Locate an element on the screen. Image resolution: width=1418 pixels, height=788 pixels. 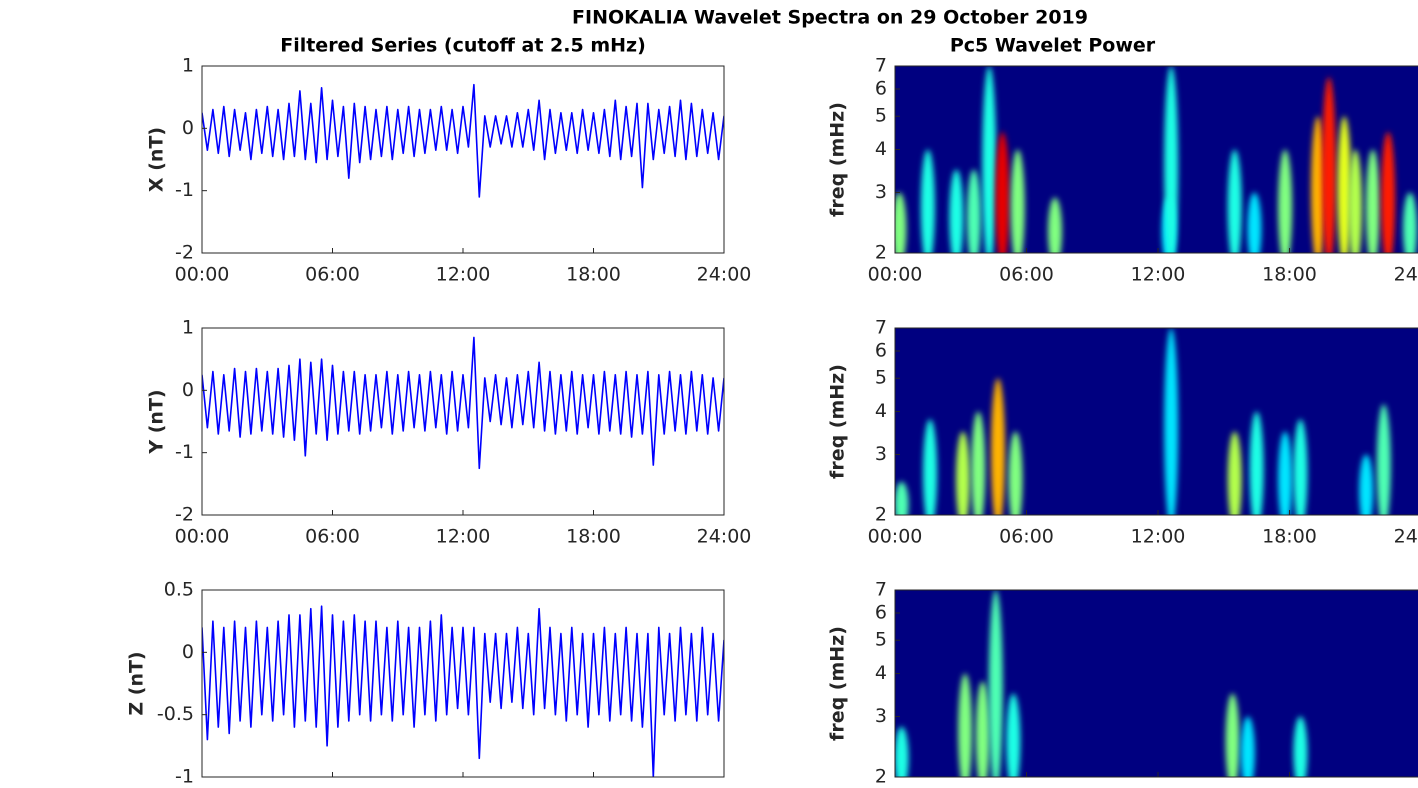
subplot-title: Filtered Series (cutoff at 2.5 mHz) is located at coordinates (463, 46).